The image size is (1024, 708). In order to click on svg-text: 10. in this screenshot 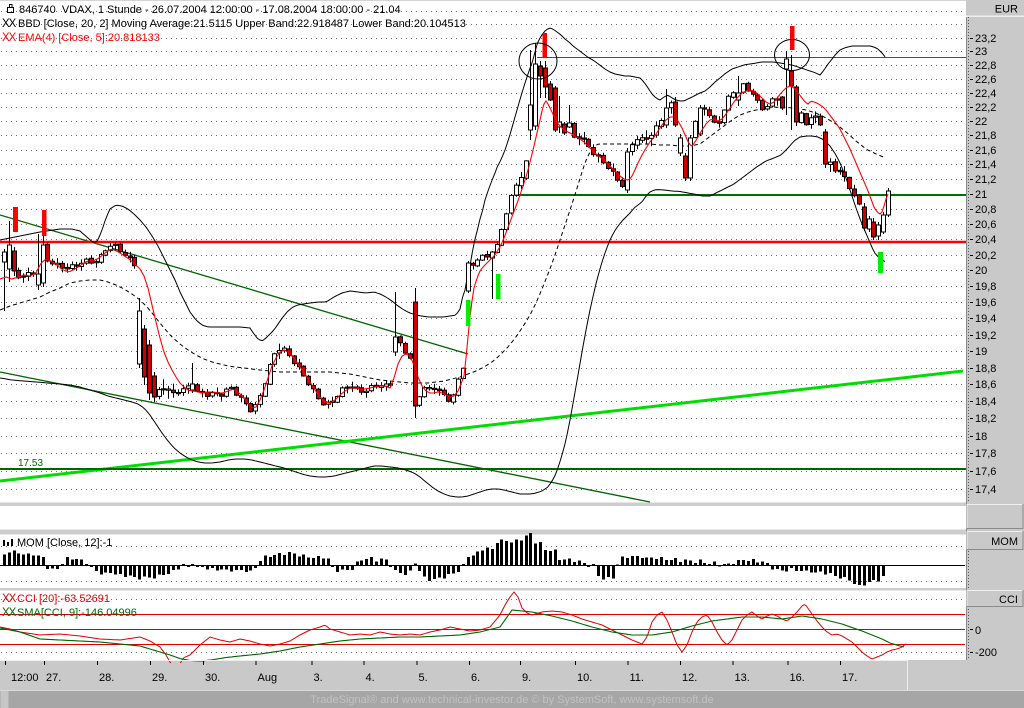, I will do `click(584, 678)`.